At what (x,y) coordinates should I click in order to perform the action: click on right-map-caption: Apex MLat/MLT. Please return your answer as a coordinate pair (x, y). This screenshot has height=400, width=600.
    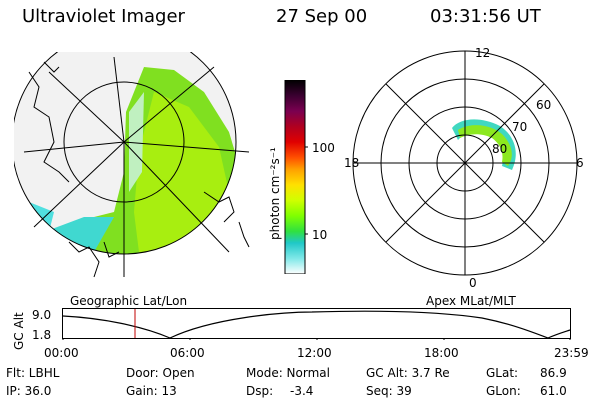
    Looking at the image, I should click on (471, 301).